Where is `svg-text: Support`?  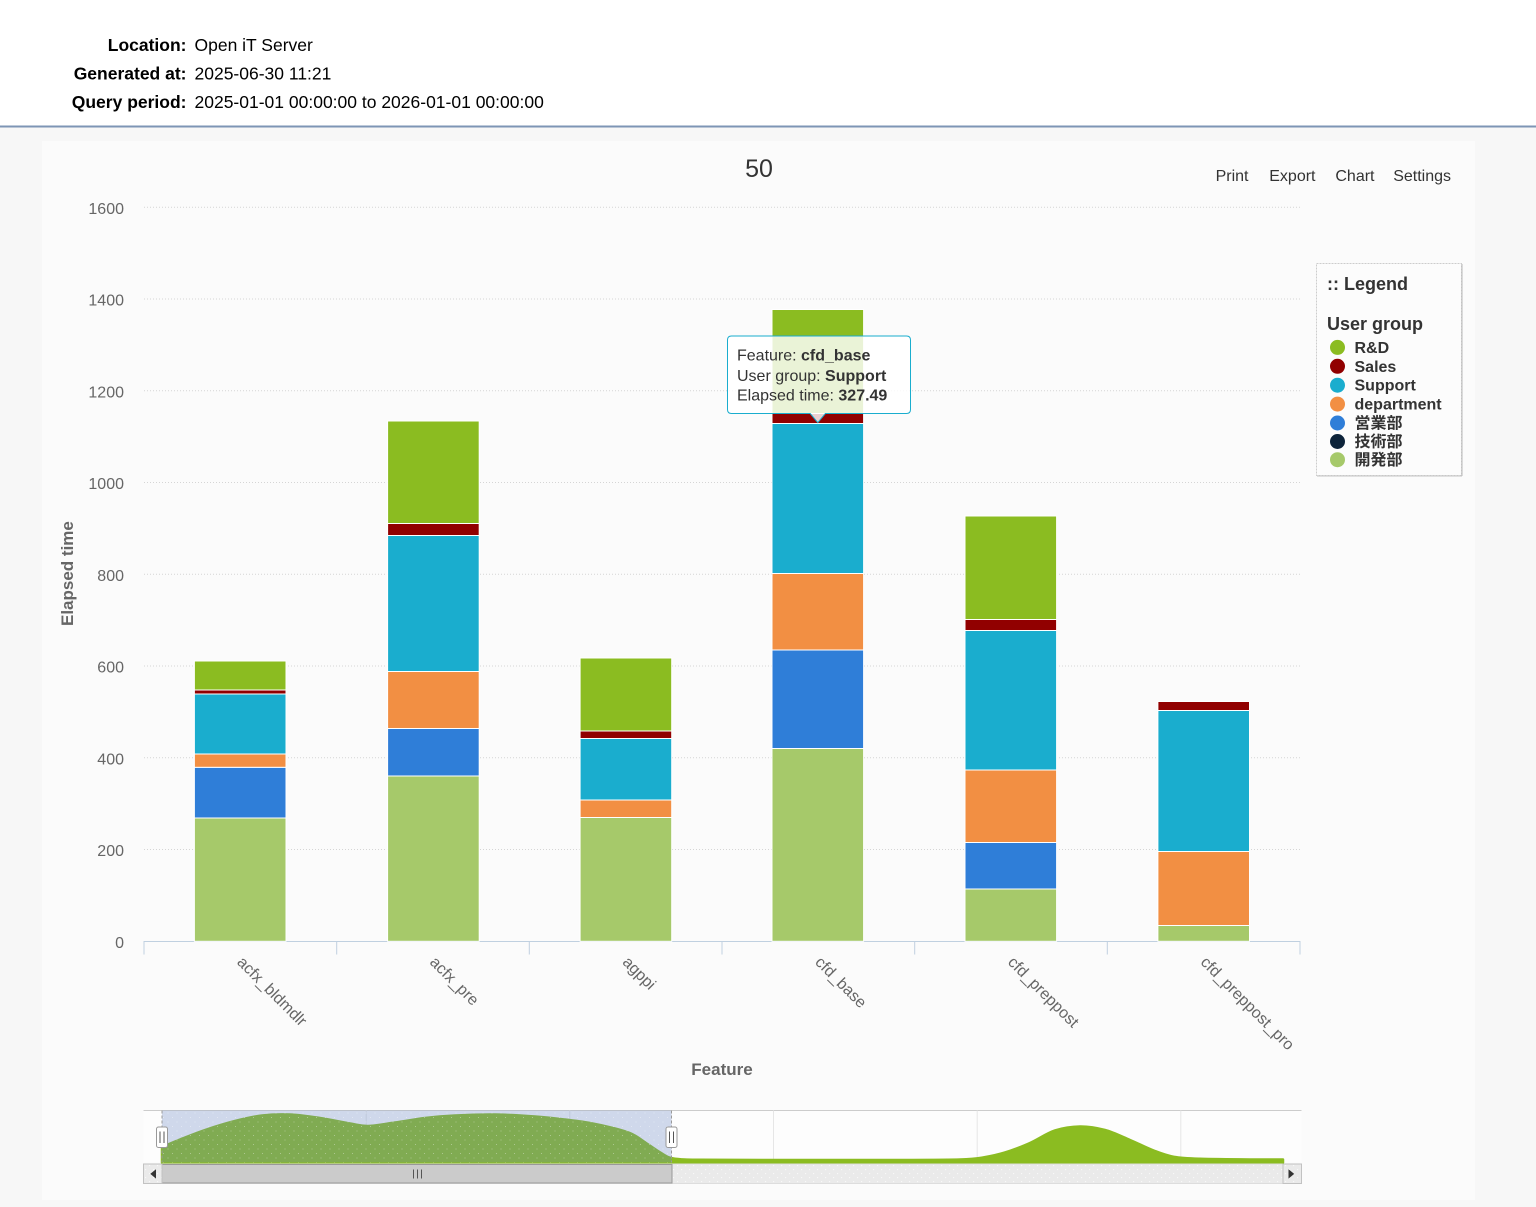 svg-text: Support is located at coordinates (1386, 386).